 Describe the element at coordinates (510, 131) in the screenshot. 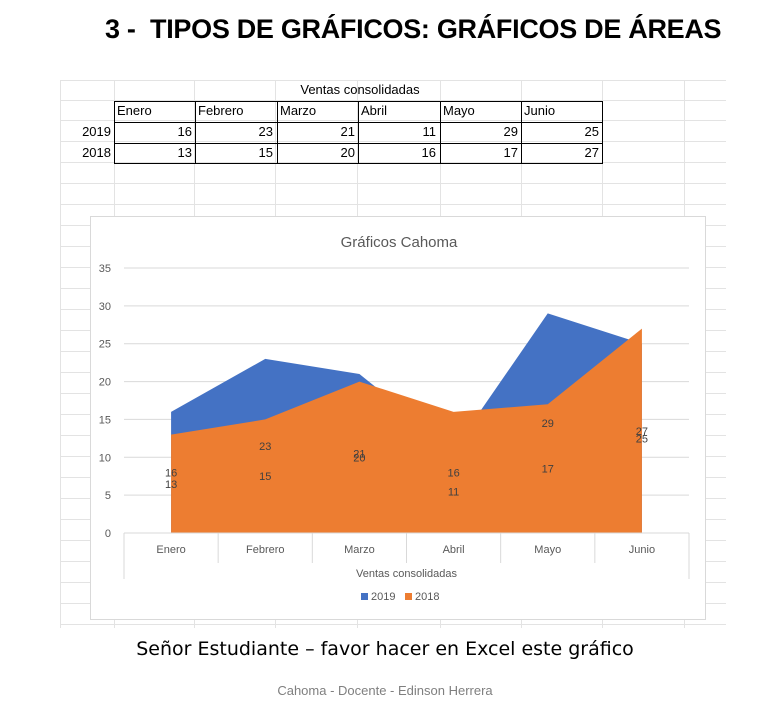

I see `table-cell: 29` at that location.